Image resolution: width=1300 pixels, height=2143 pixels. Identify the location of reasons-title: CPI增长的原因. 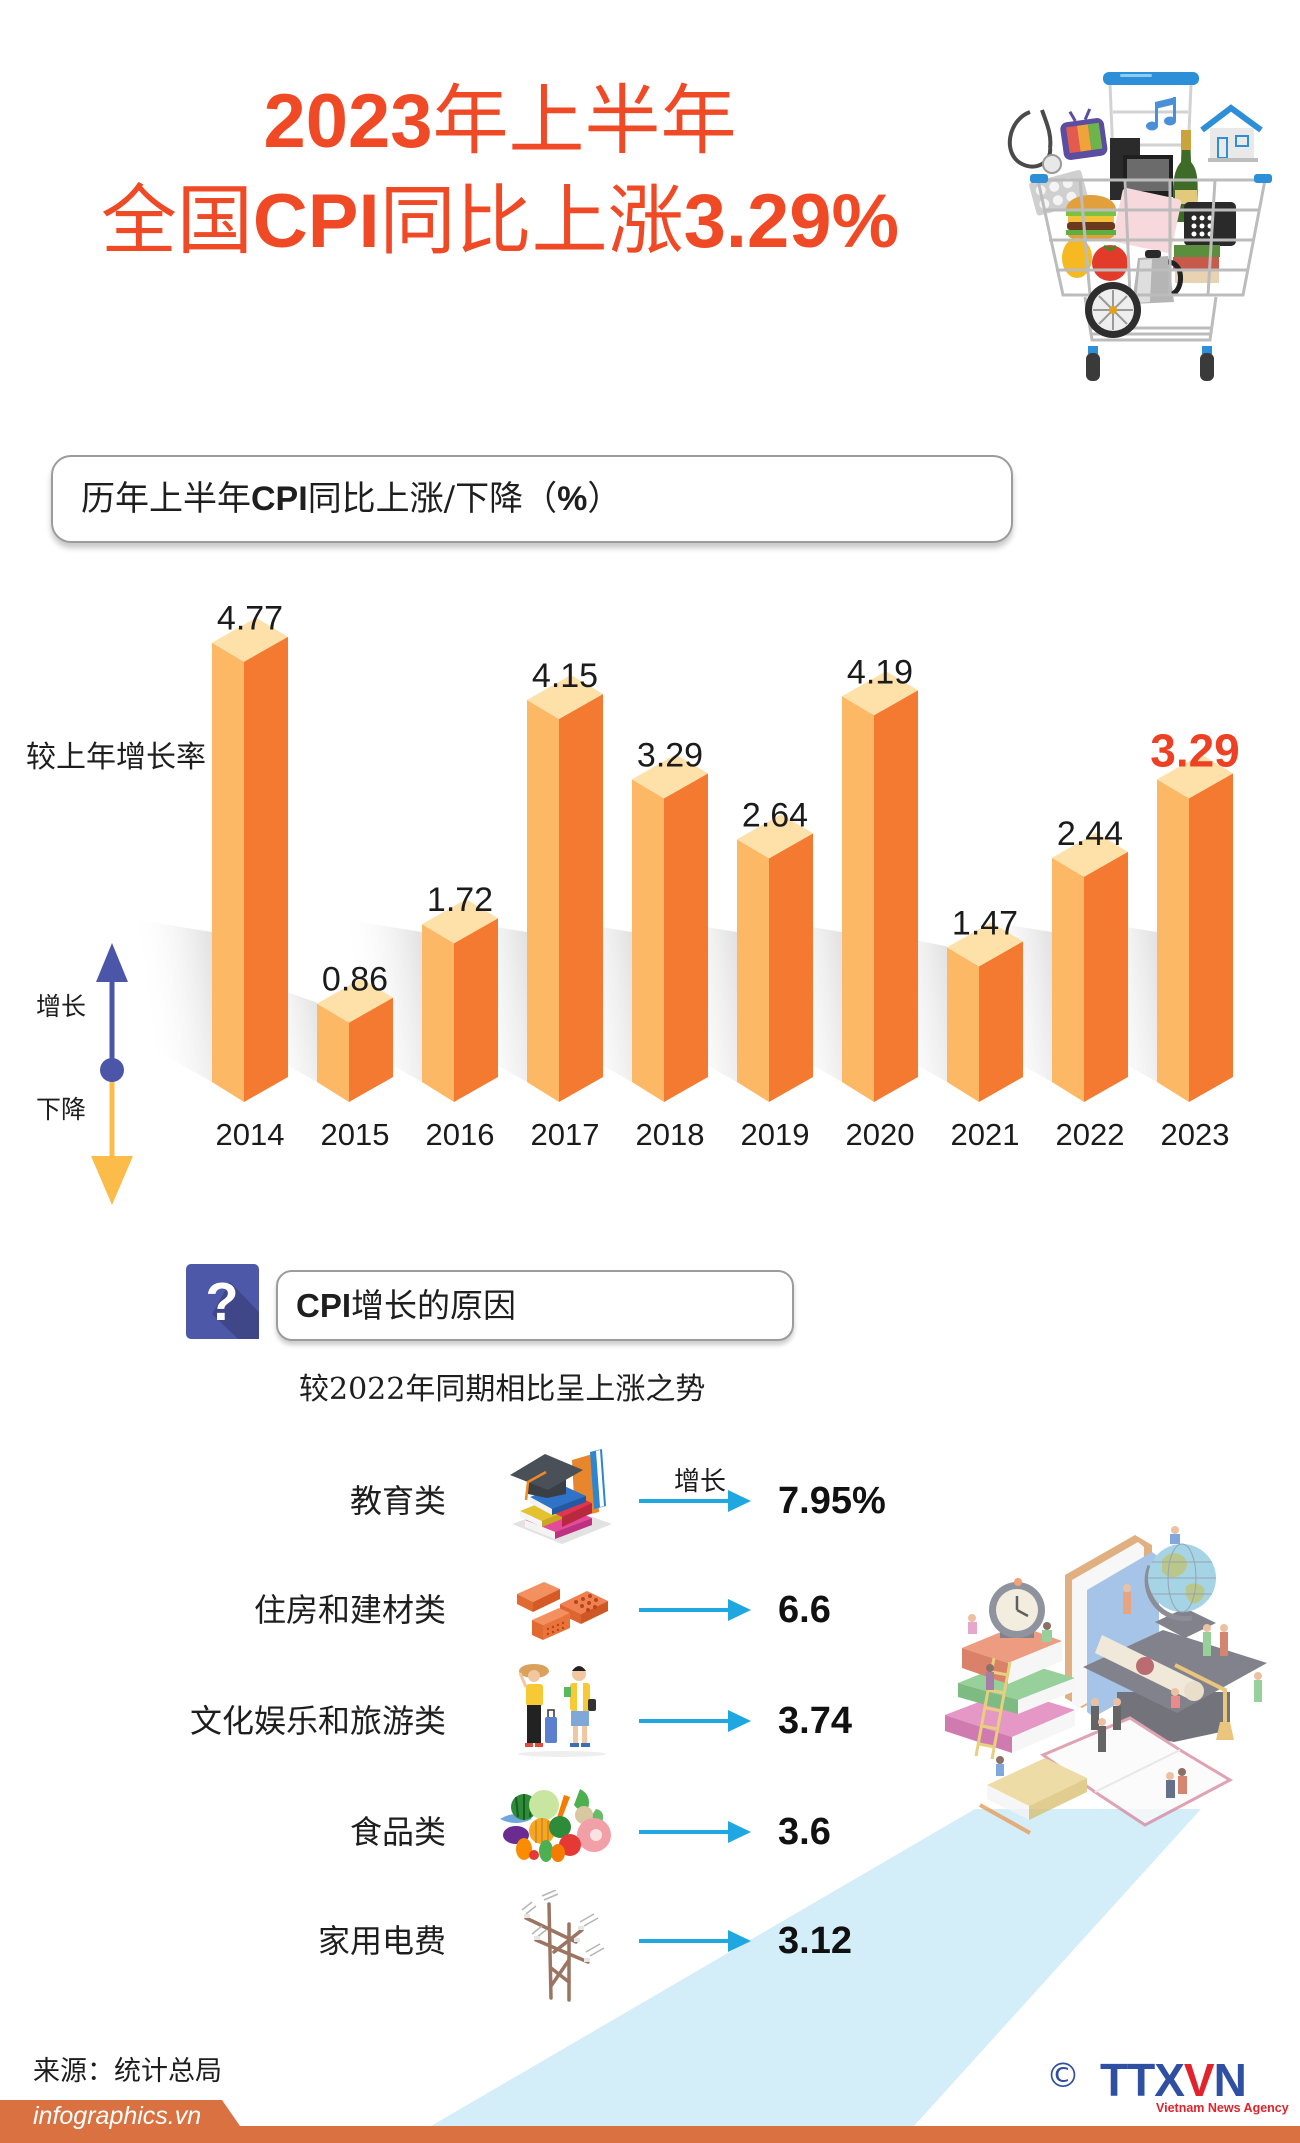
(406, 1305).